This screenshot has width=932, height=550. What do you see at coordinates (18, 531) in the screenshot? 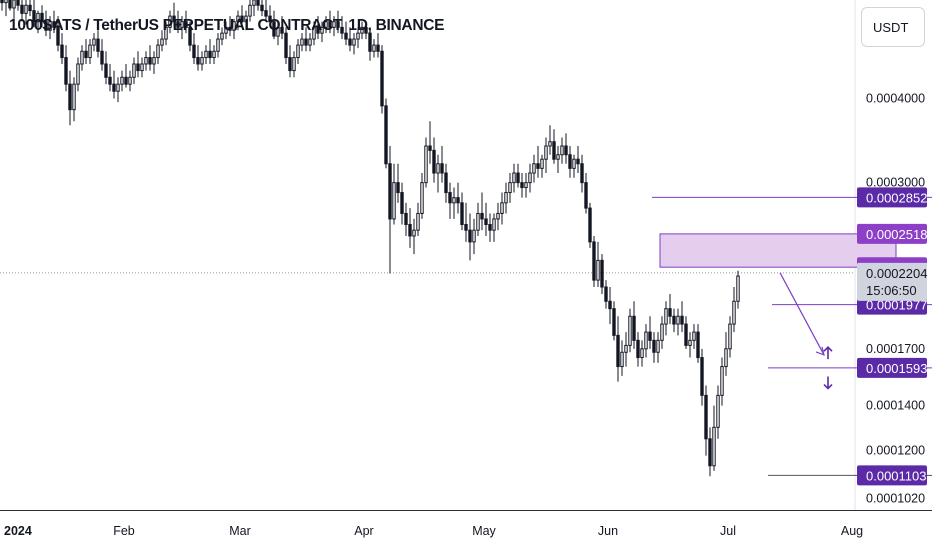
I see `x-tick-label: 2024` at bounding box center [18, 531].